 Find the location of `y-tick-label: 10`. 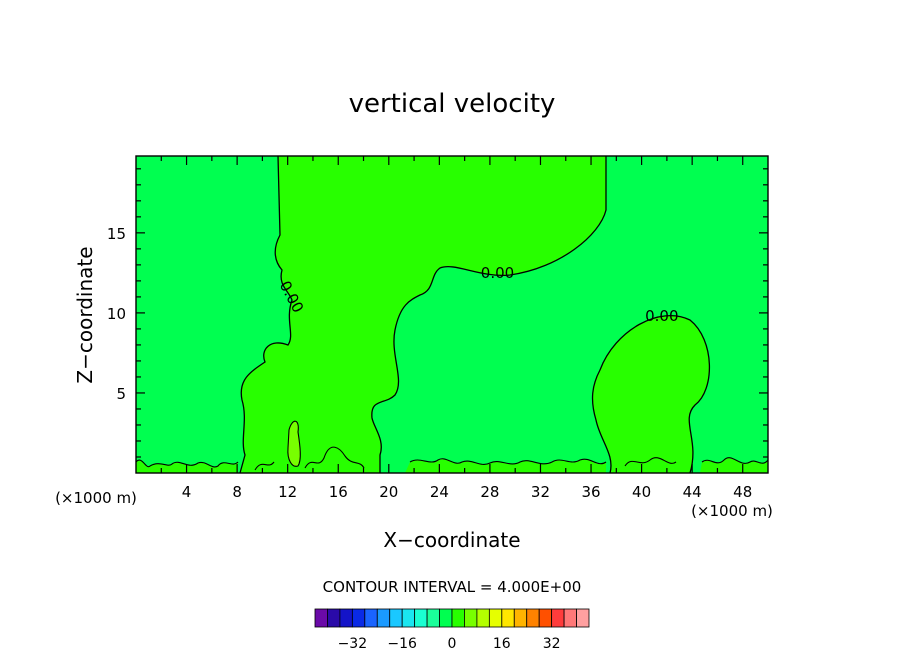

y-tick-label: 10 is located at coordinates (116, 314).